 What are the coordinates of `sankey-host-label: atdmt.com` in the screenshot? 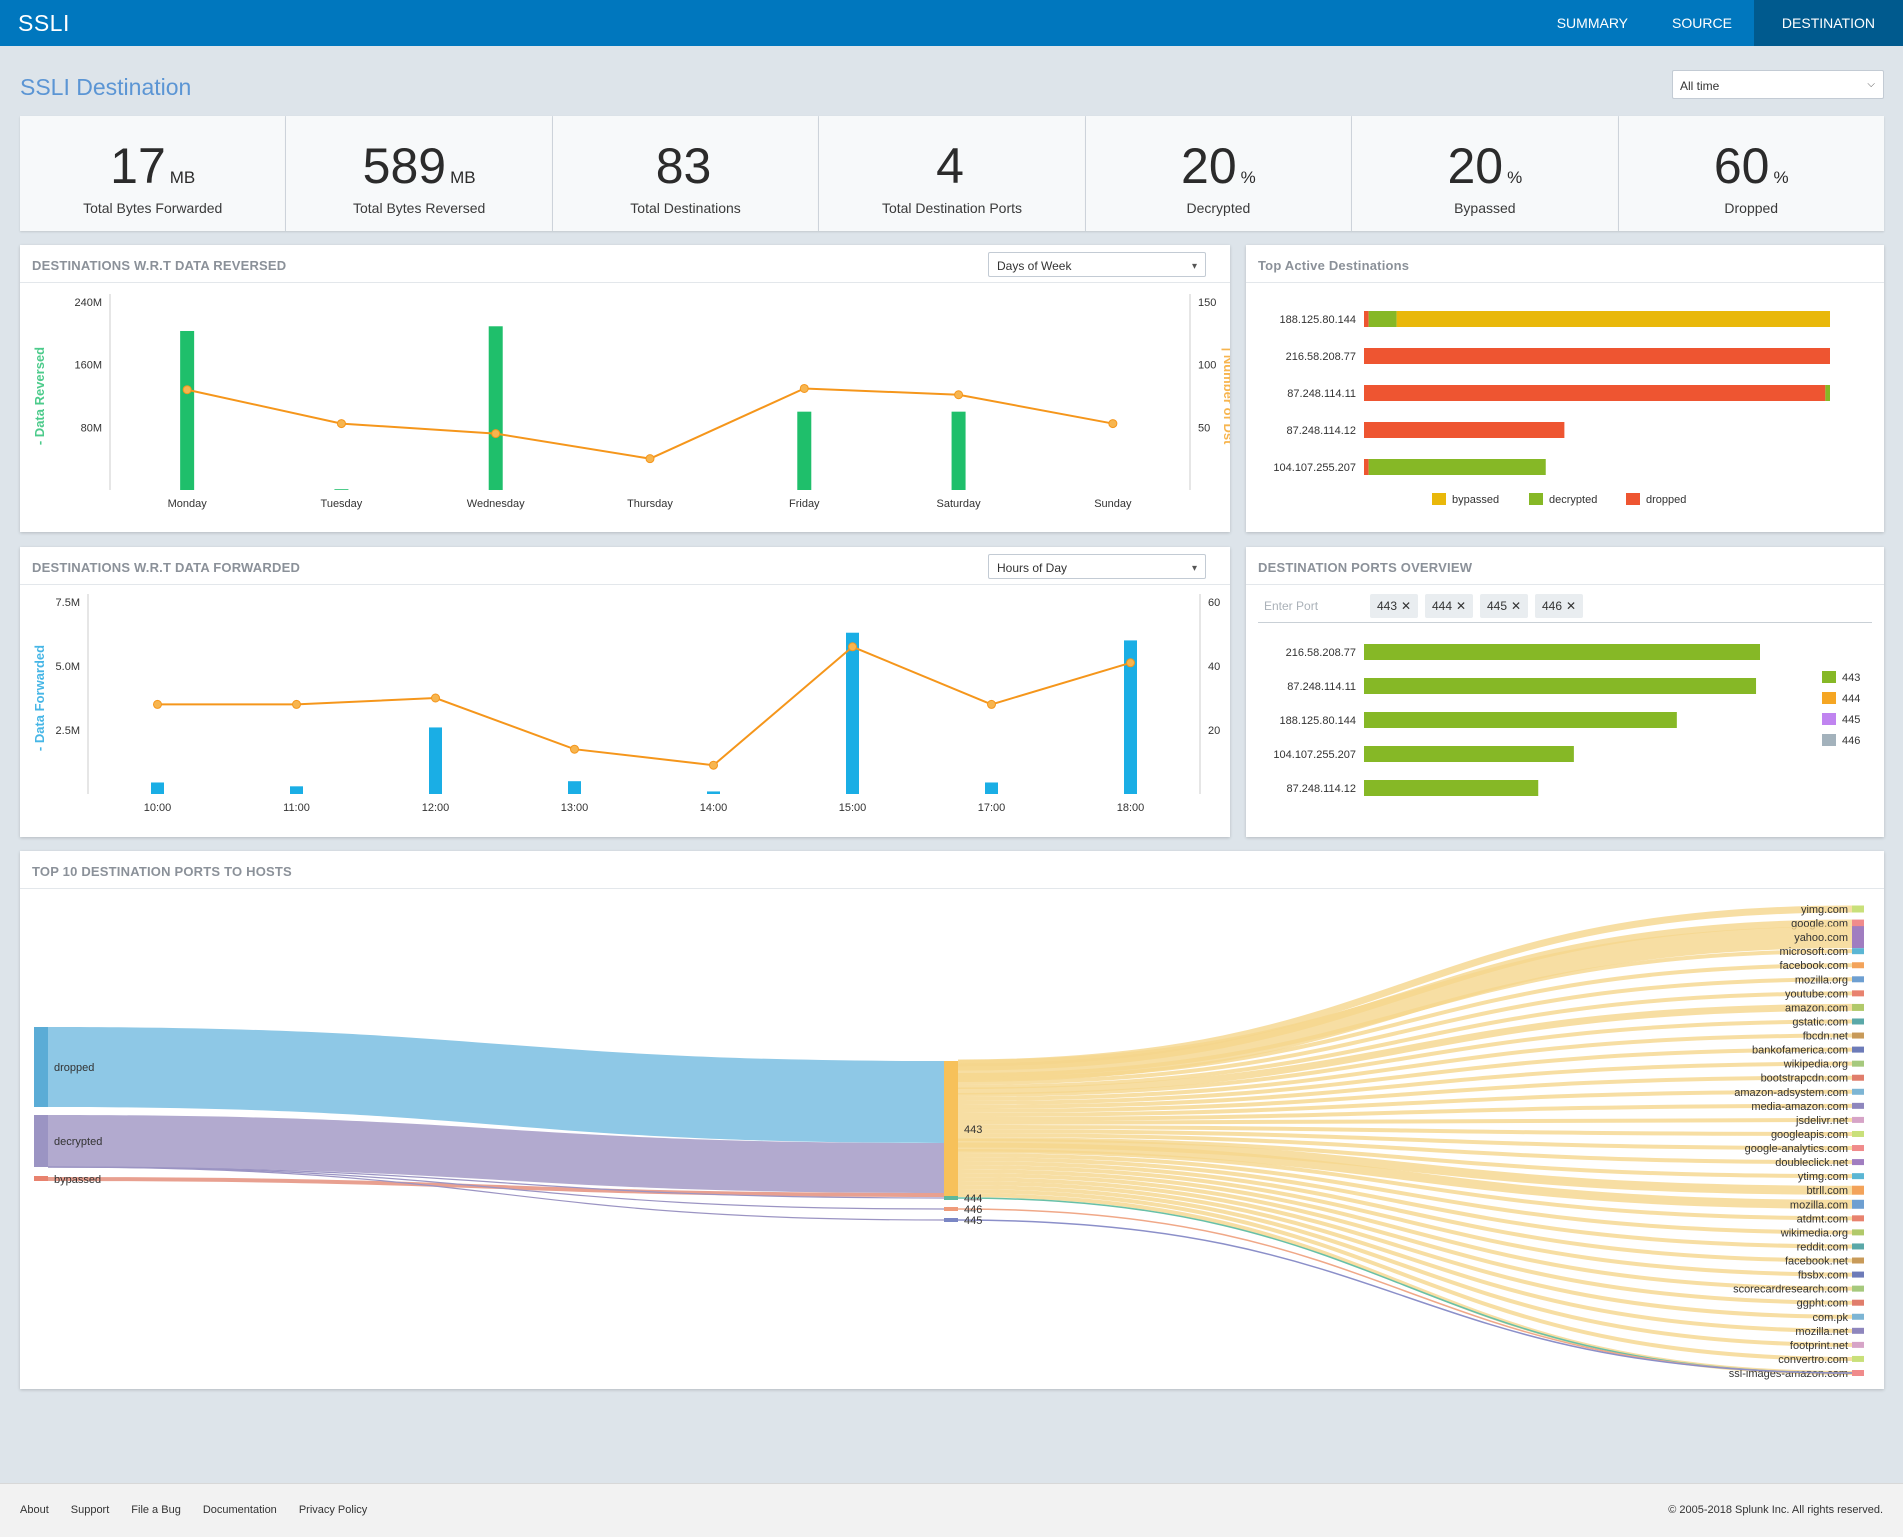 It's located at (1822, 1219).